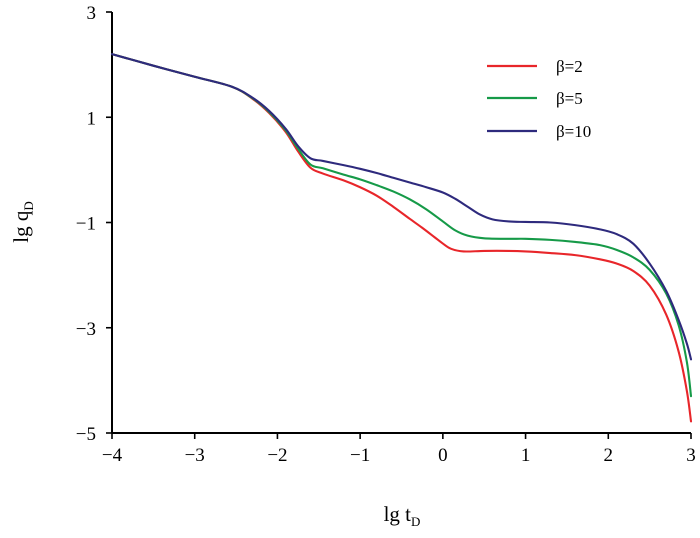 The height and width of the screenshot is (538, 700). Describe the element at coordinates (92, 118) in the screenshot. I see `y-tick-label: 1` at that location.